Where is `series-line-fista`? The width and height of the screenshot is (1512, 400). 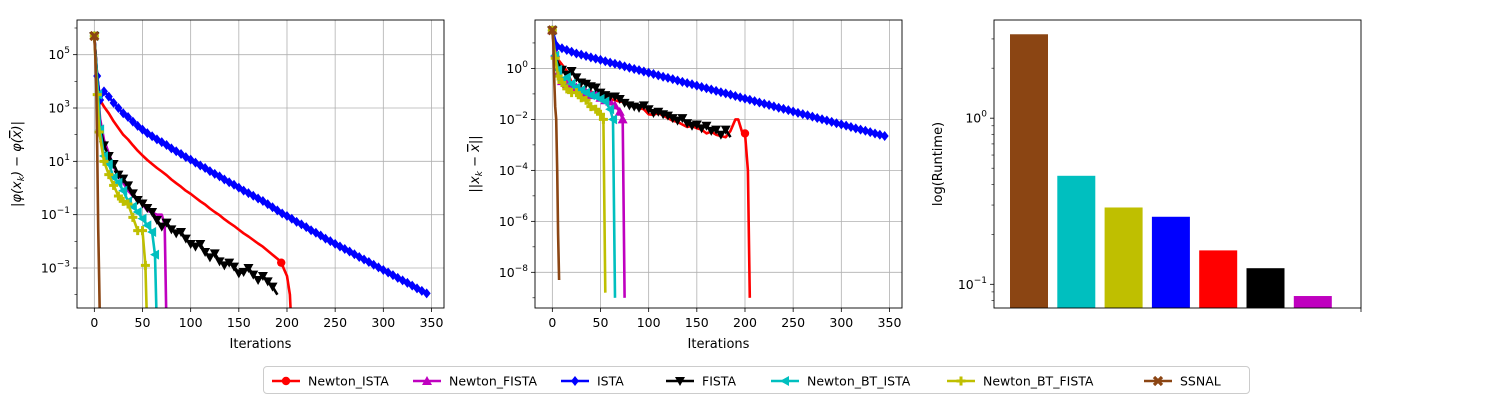 series-line-fista is located at coordinates (186, 165).